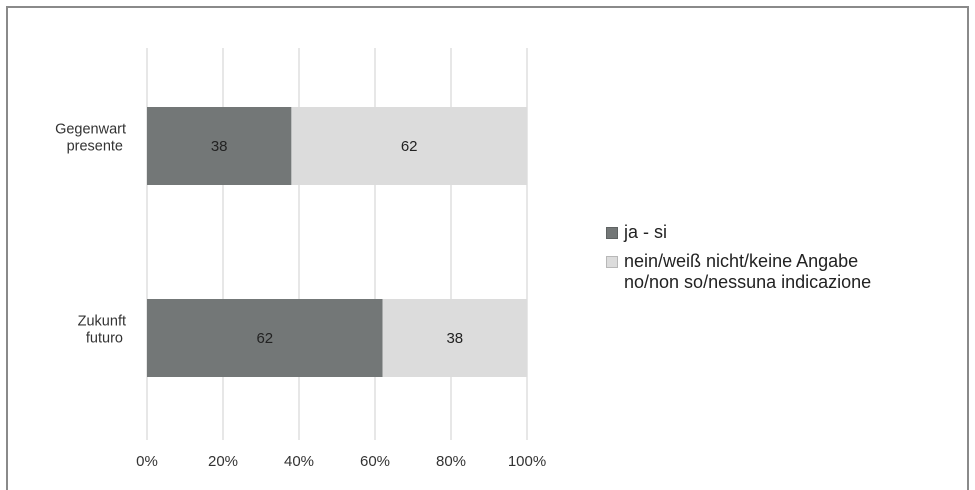 The width and height of the screenshot is (975, 490). What do you see at coordinates (299, 461) in the screenshot?
I see `x-tick-label-2: 40%` at bounding box center [299, 461].